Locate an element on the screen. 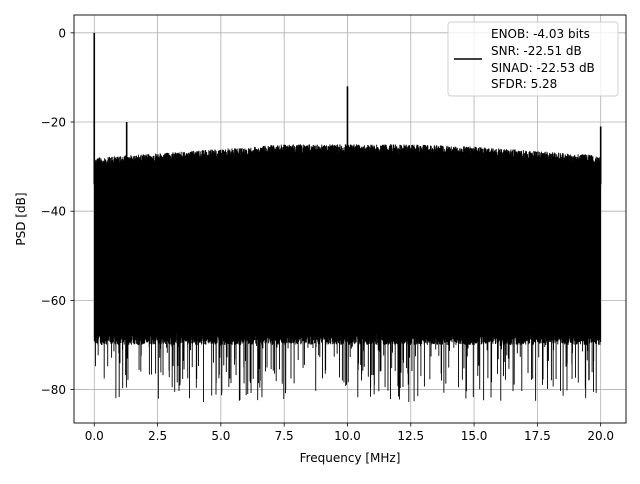 This screenshot has width=640, height=484. y-tick-label: −60 is located at coordinates (53, 301).